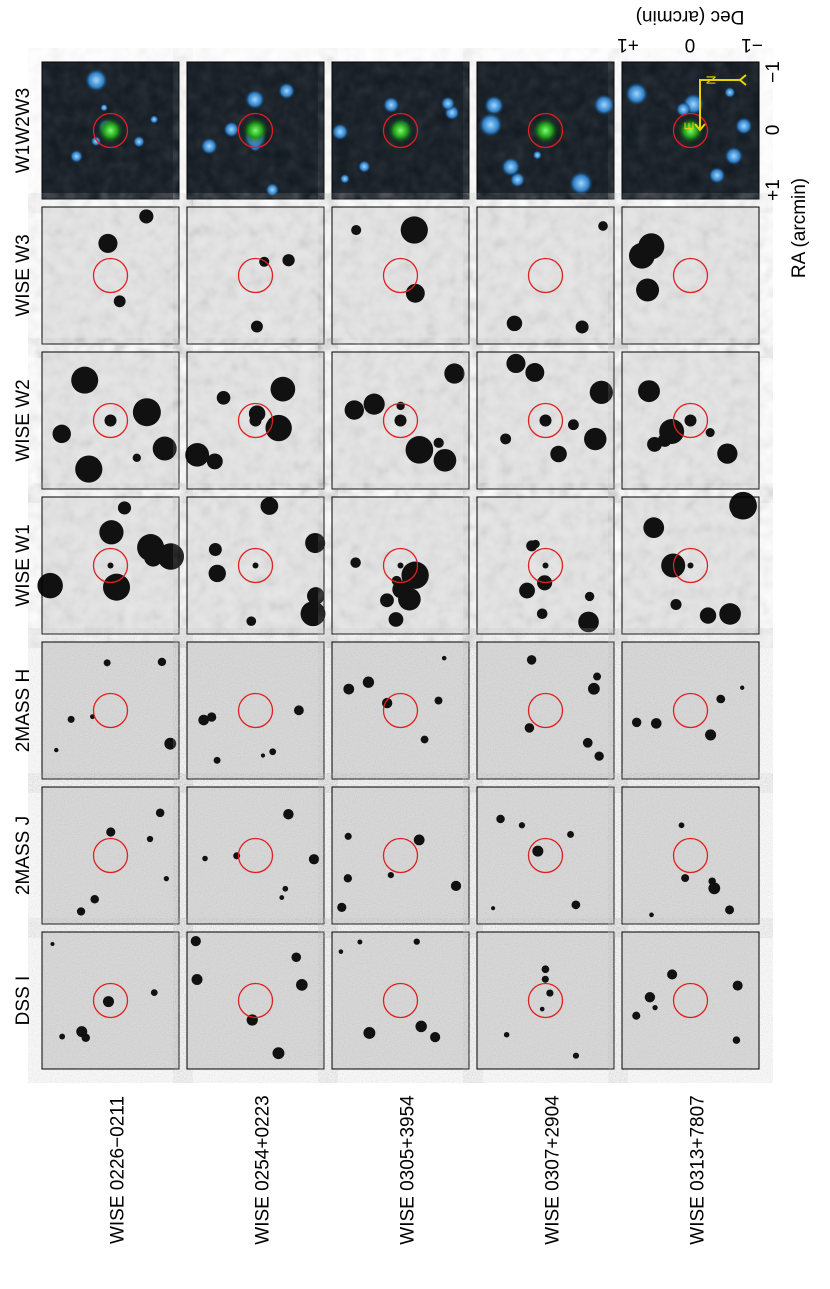  What do you see at coordinates (23, 710) in the screenshot?
I see `band-label: 2MASS H` at bounding box center [23, 710].